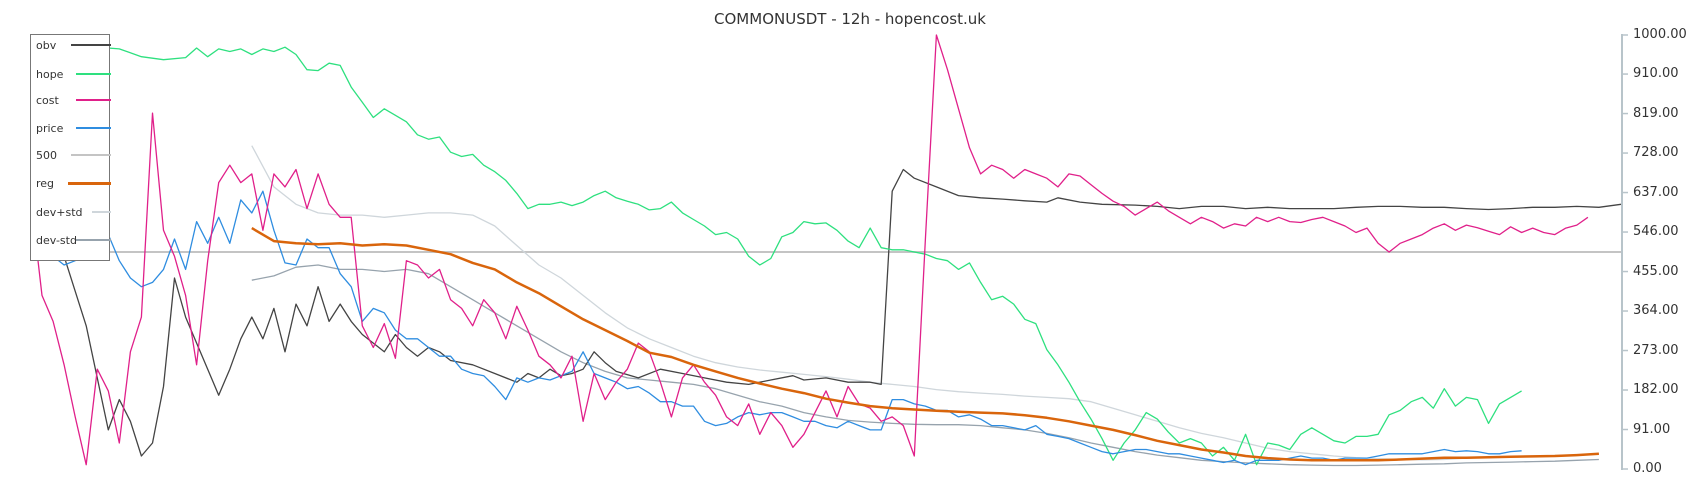 The image size is (1700, 500). I want to click on legend-label: cost, so click(47, 100).